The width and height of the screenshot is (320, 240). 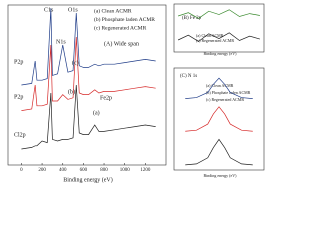 What do you see at coordinates (71, 91) in the screenshot?
I see `peak-label: (b)` at bounding box center [71, 91].